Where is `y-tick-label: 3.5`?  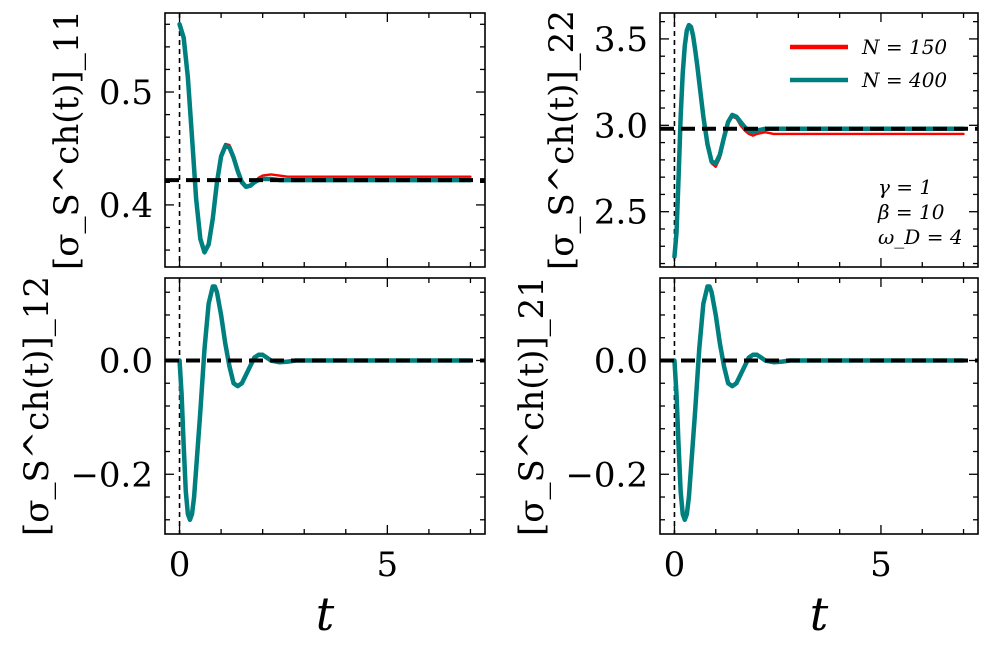 y-tick-label: 3.5 is located at coordinates (621, 40).